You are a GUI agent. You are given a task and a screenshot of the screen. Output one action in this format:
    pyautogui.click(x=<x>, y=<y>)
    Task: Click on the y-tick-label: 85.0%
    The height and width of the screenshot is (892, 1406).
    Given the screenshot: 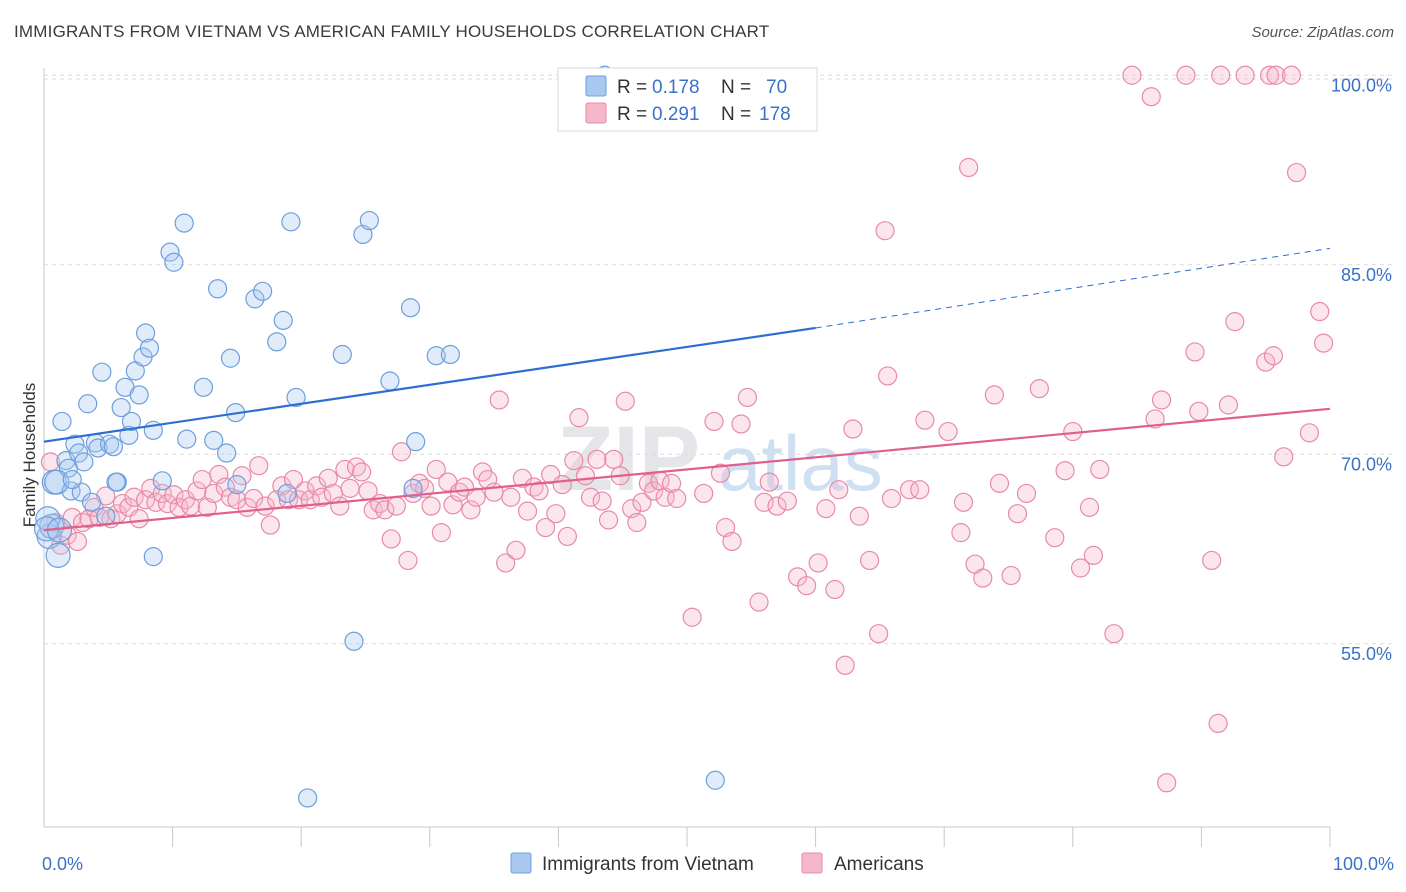 What is the action you would take?
    pyautogui.click(x=1366, y=275)
    